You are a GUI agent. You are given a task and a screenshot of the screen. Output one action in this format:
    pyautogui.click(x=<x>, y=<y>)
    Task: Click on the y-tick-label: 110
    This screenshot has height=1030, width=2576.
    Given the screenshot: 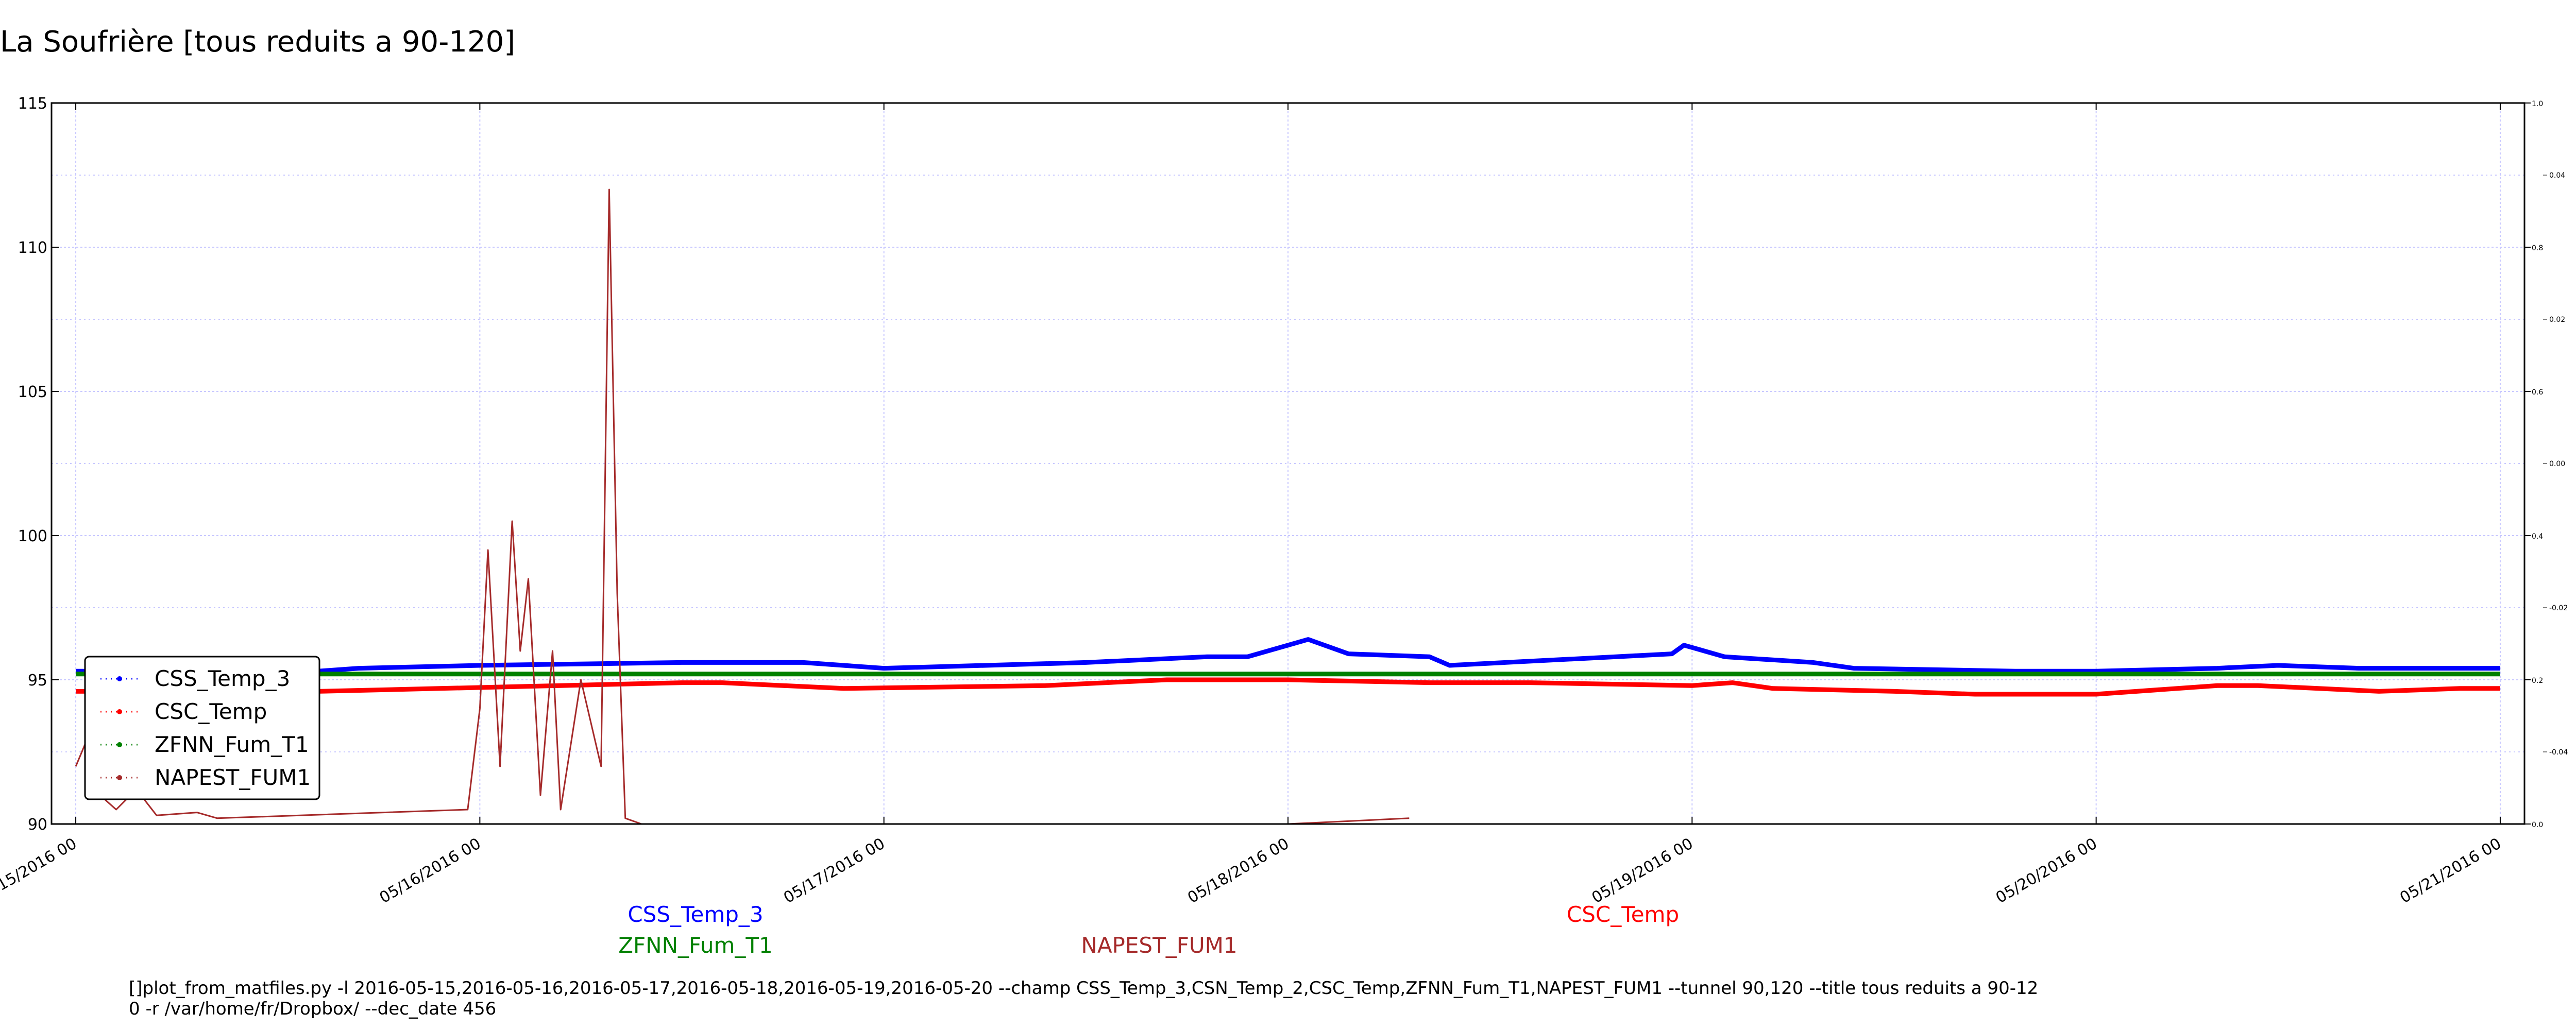 What is the action you would take?
    pyautogui.click(x=32, y=248)
    